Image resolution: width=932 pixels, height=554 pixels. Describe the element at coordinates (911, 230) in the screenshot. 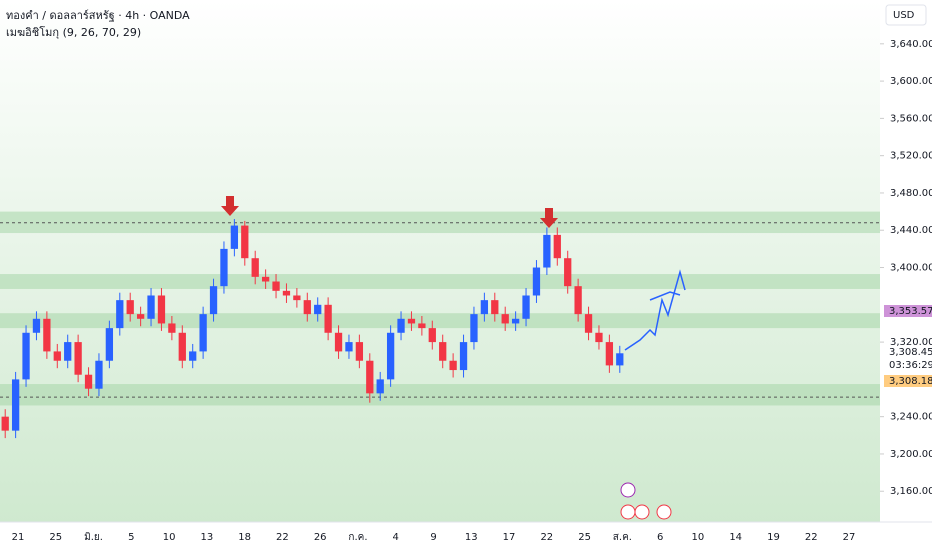

I see `y-tick-label: 3,440.000` at that location.